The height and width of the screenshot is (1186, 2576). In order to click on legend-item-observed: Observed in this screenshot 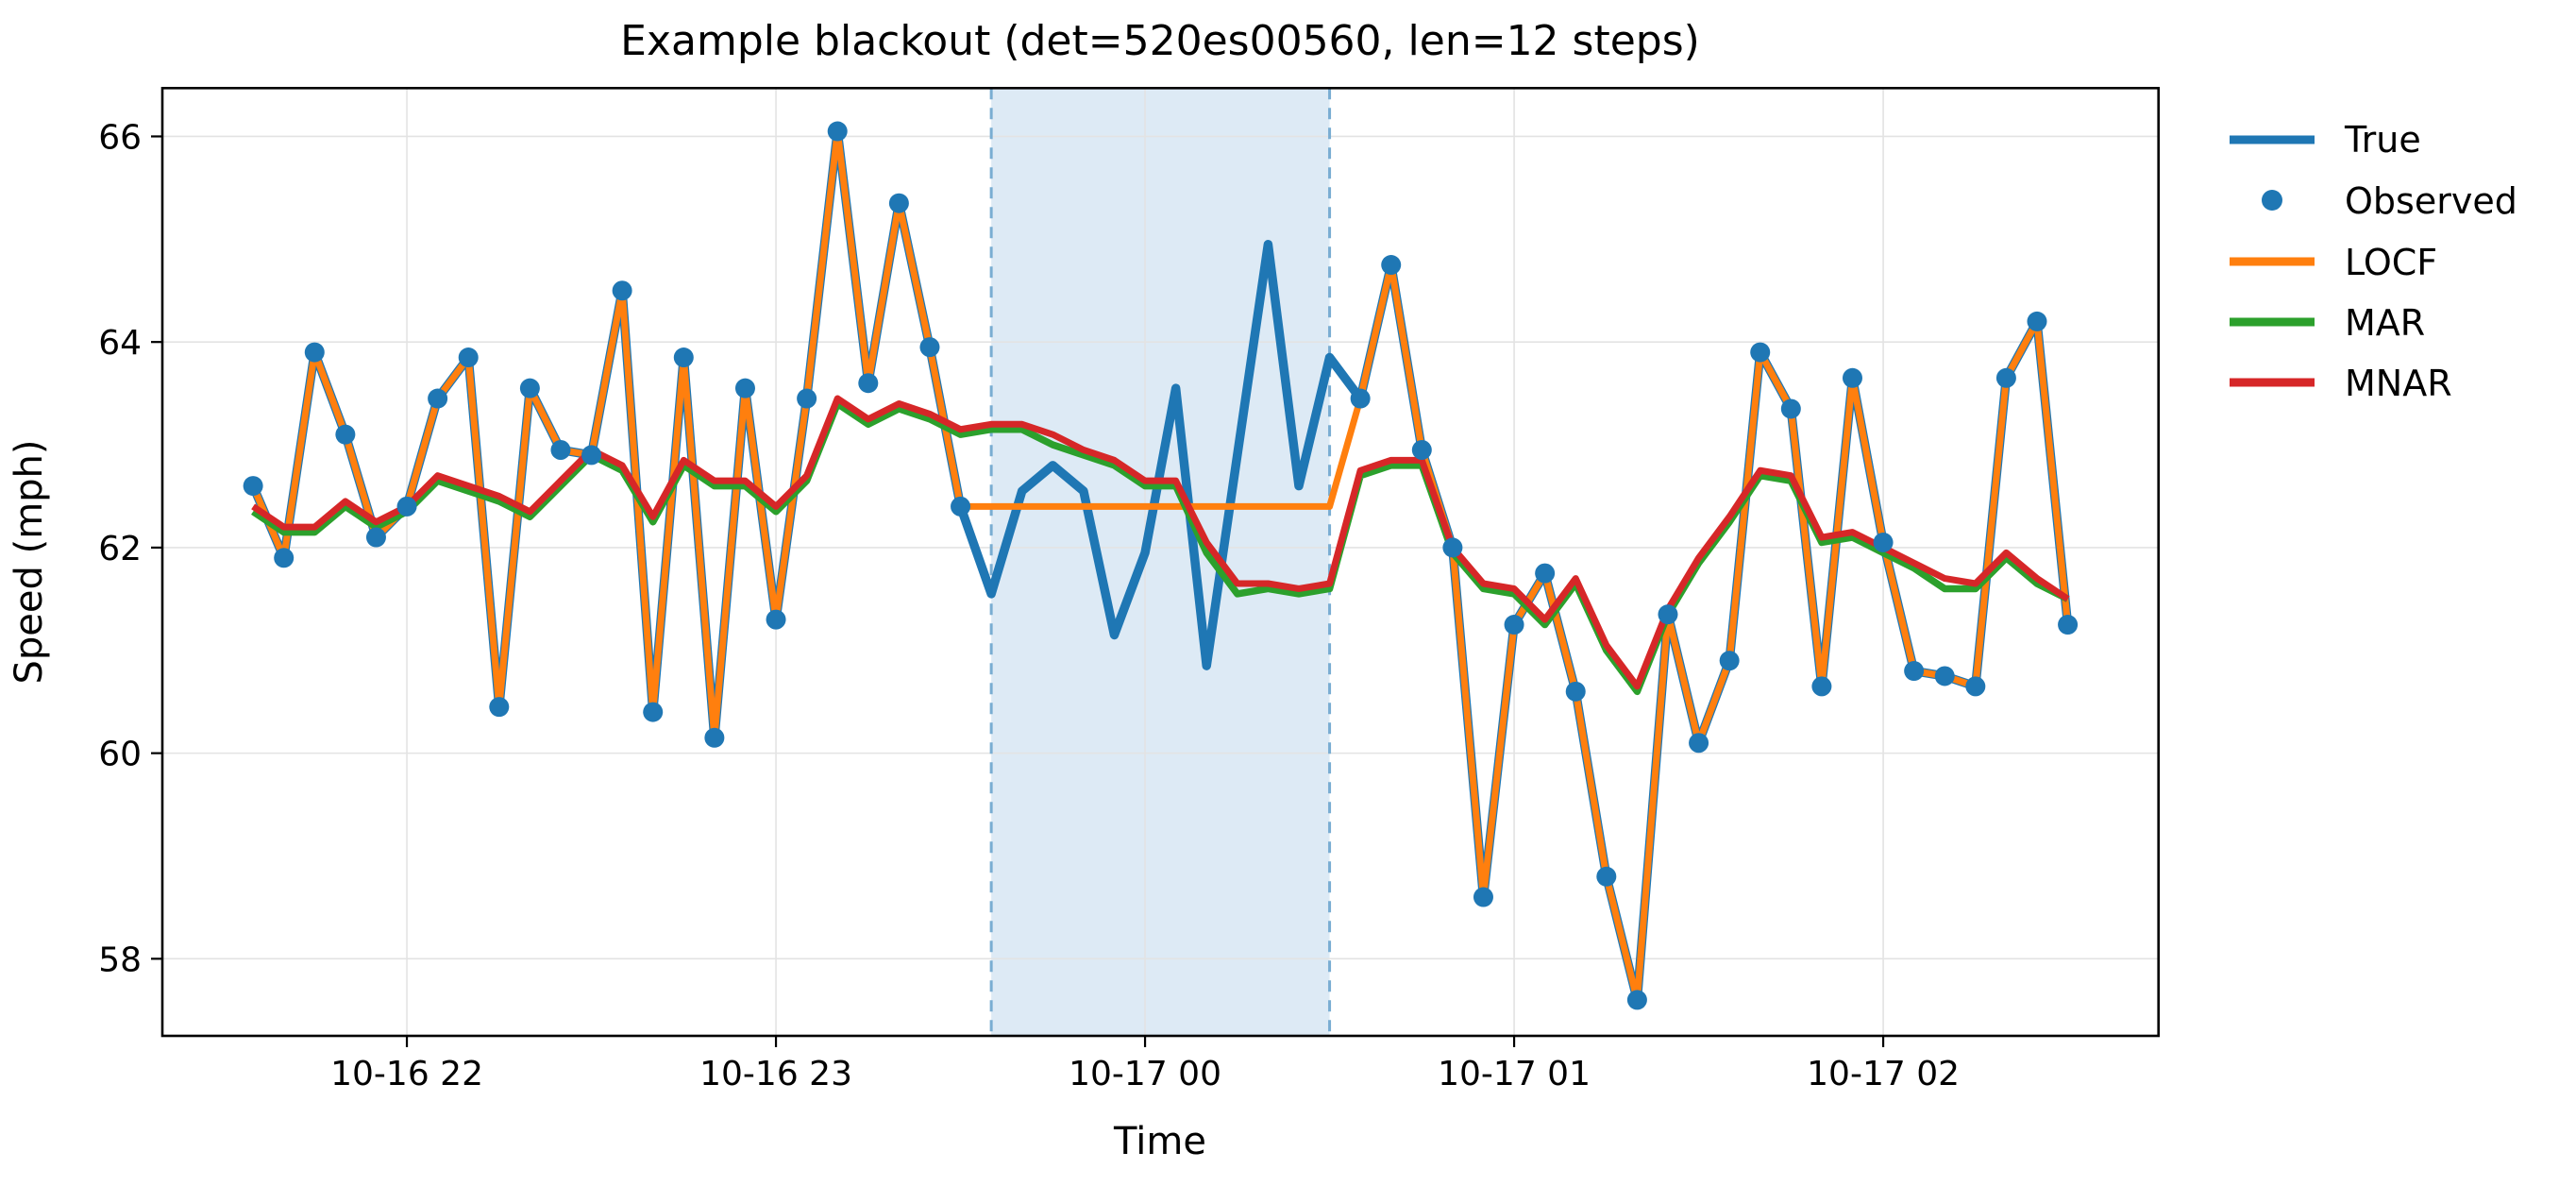, I will do `click(2390, 201)`.